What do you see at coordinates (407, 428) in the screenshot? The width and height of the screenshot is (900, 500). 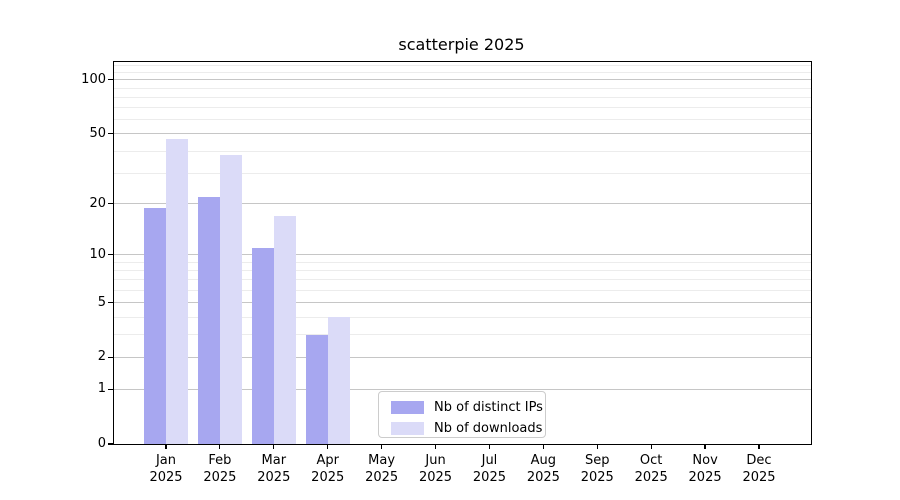 I see `downloads-swatch` at bounding box center [407, 428].